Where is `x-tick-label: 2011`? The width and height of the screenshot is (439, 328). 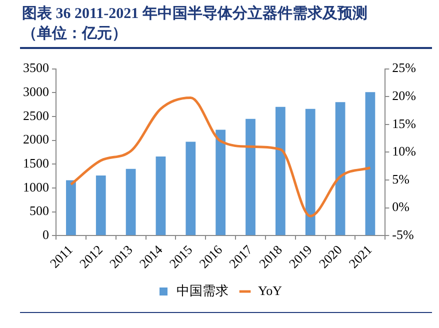 x-tick-label: 2011 is located at coordinates (61, 256).